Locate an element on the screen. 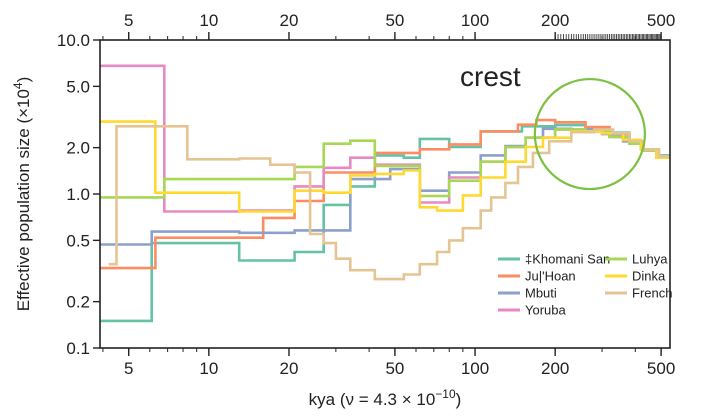 The height and width of the screenshot is (417, 720). x-tick-label-top: 200 is located at coordinates (555, 20).